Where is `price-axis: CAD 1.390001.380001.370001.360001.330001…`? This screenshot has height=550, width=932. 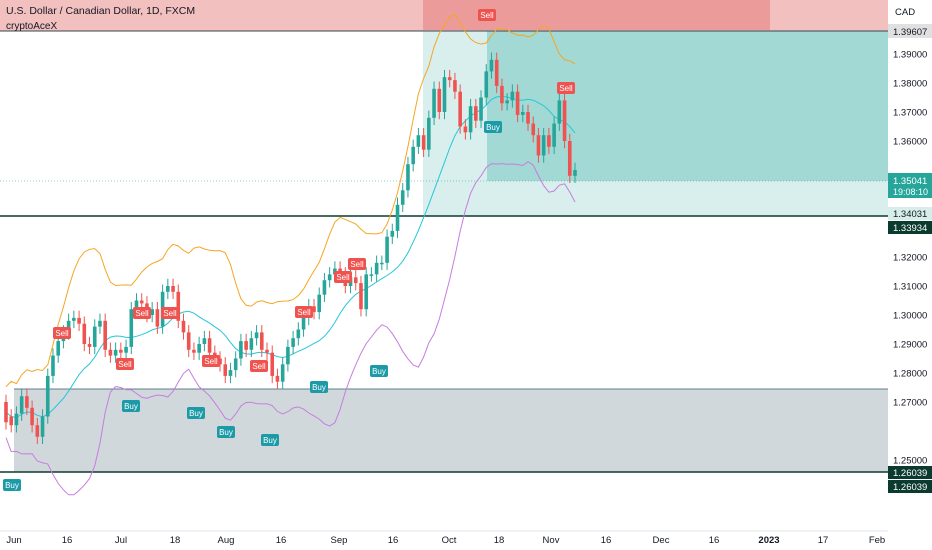
price-axis: CAD 1.390001.380001.370001.360001.330001… is located at coordinates (910, 275).